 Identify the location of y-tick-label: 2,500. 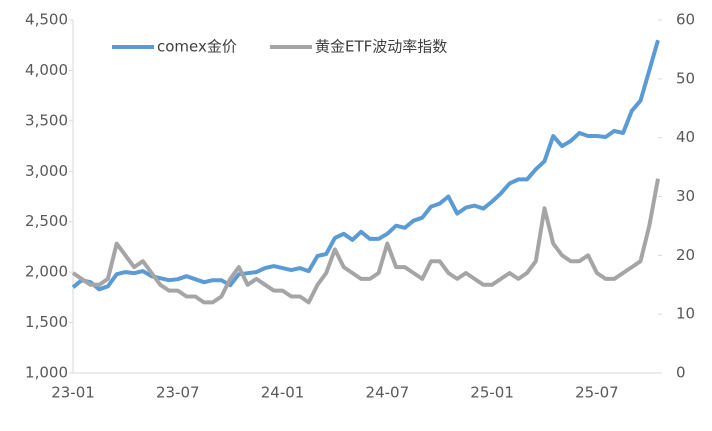
(46, 221).